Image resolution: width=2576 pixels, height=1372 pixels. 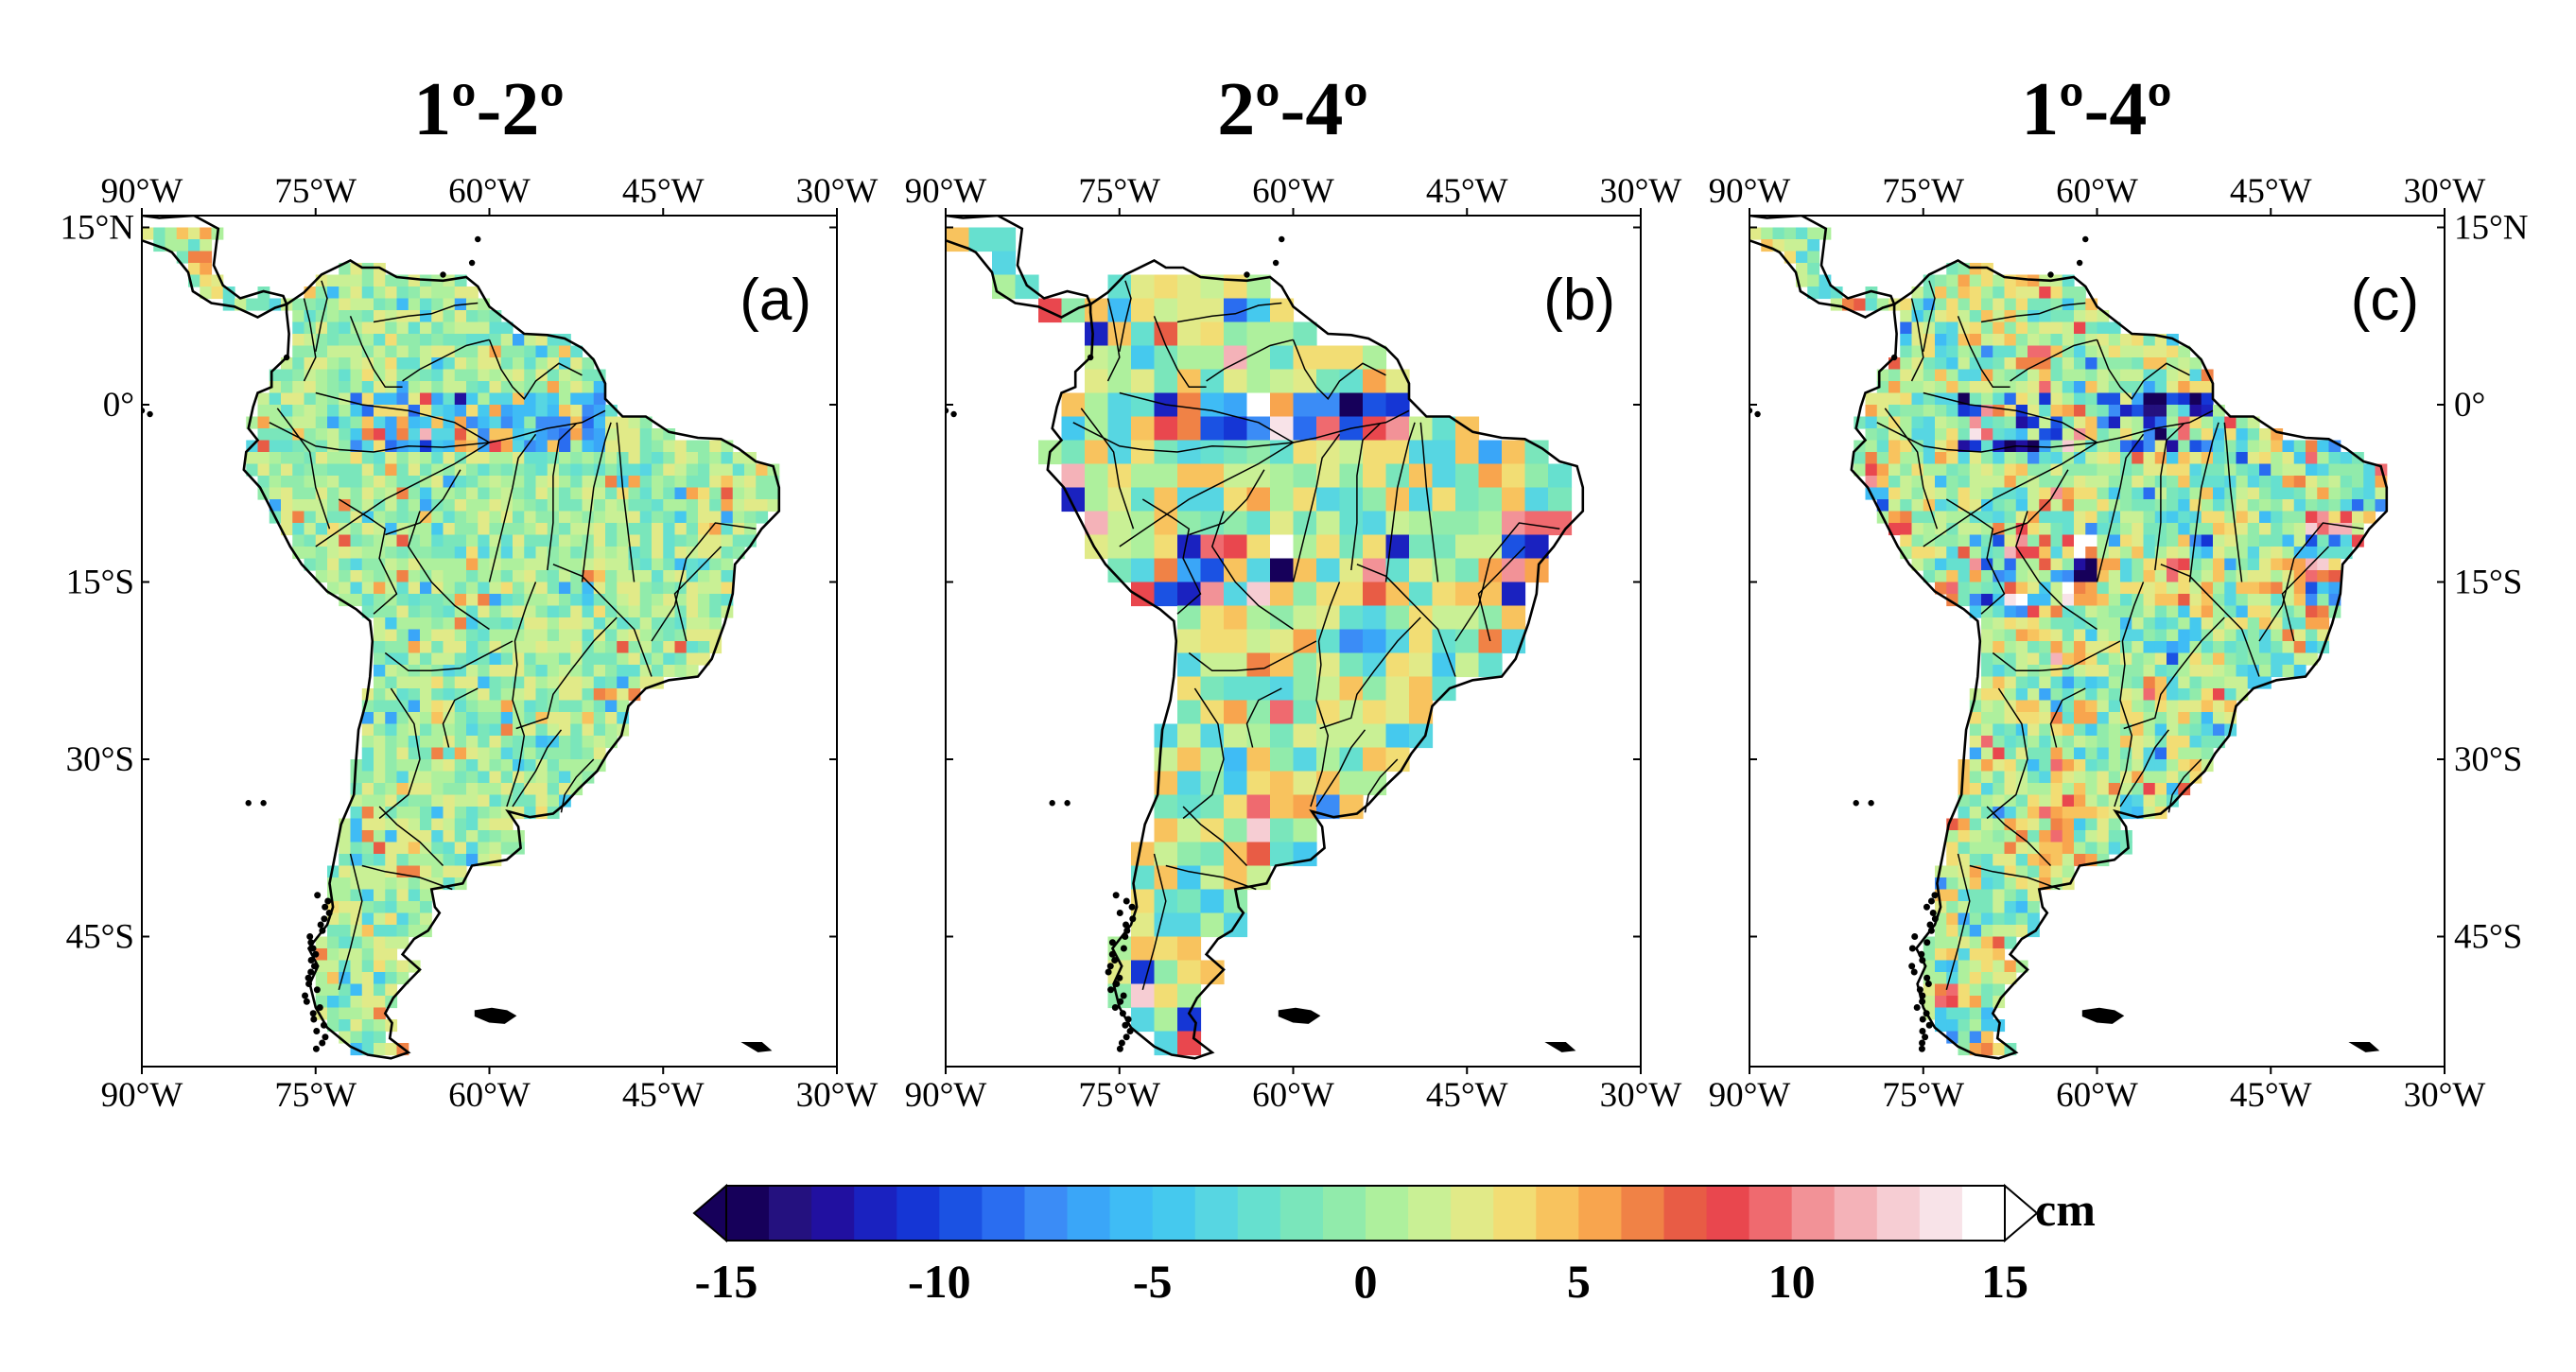 I want to click on central-america-coastline, so click(x=1019, y=267).